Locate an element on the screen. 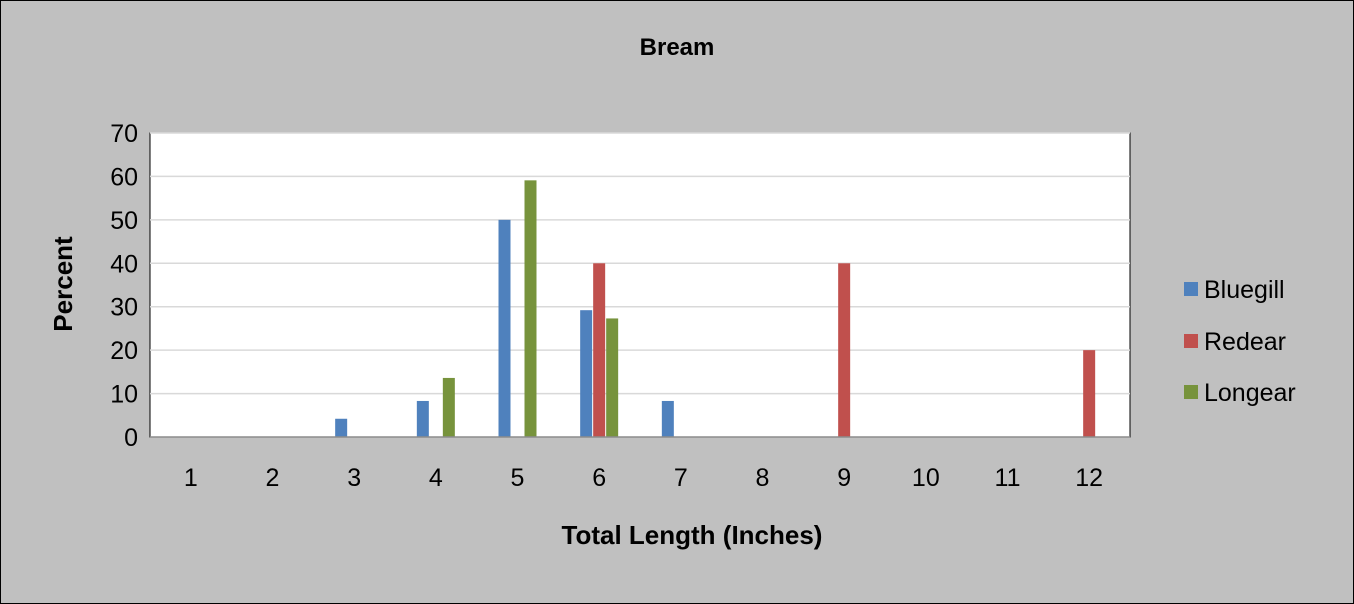  y-axis-title: Percent is located at coordinates (63, 284).